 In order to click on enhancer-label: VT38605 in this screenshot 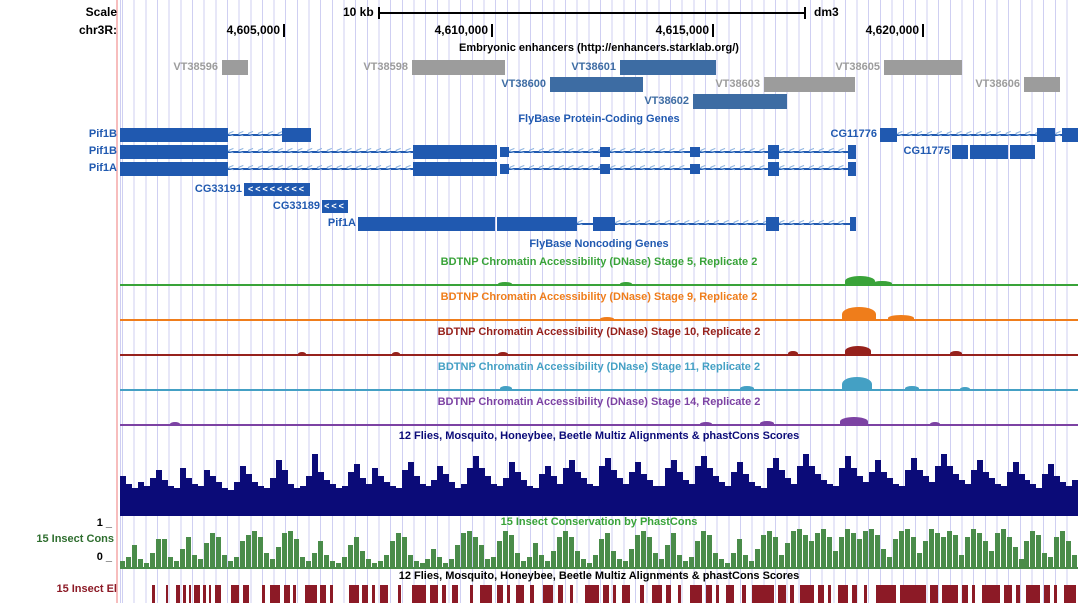, I will do `click(857, 67)`.